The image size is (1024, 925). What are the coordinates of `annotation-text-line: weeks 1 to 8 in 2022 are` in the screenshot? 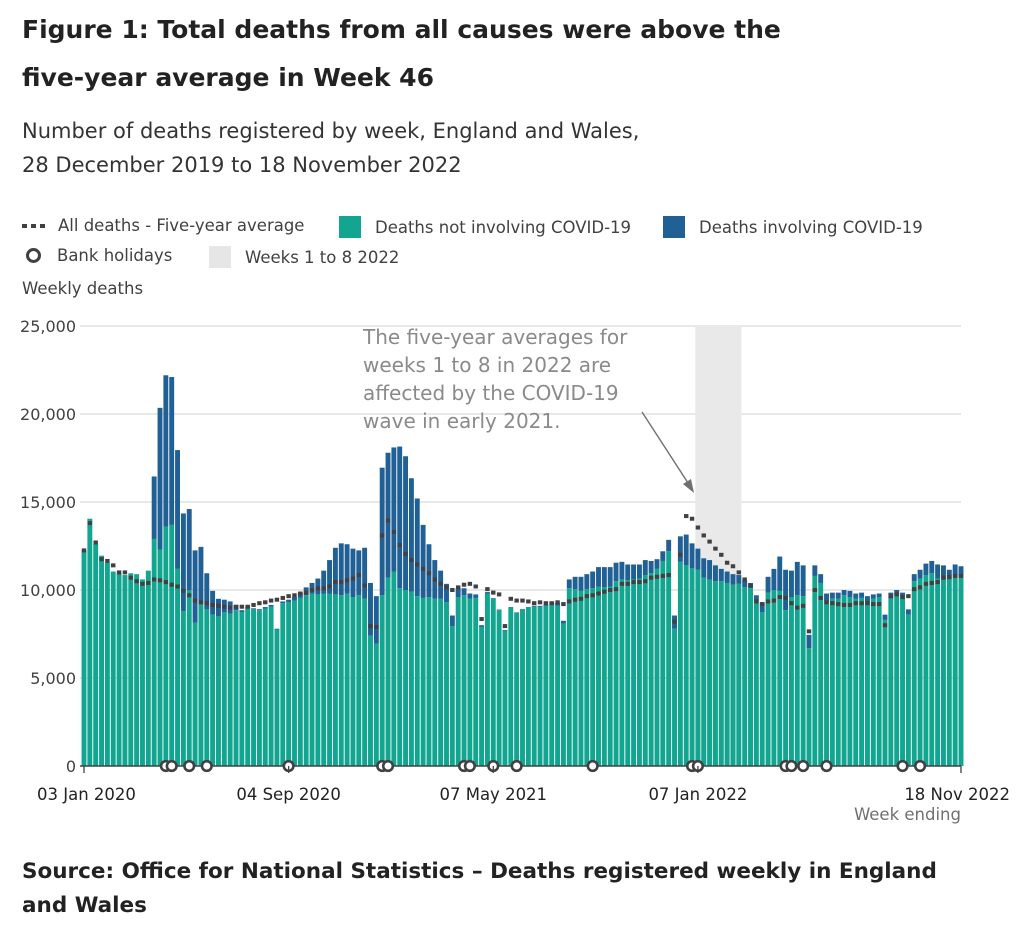 It's located at (487, 365).